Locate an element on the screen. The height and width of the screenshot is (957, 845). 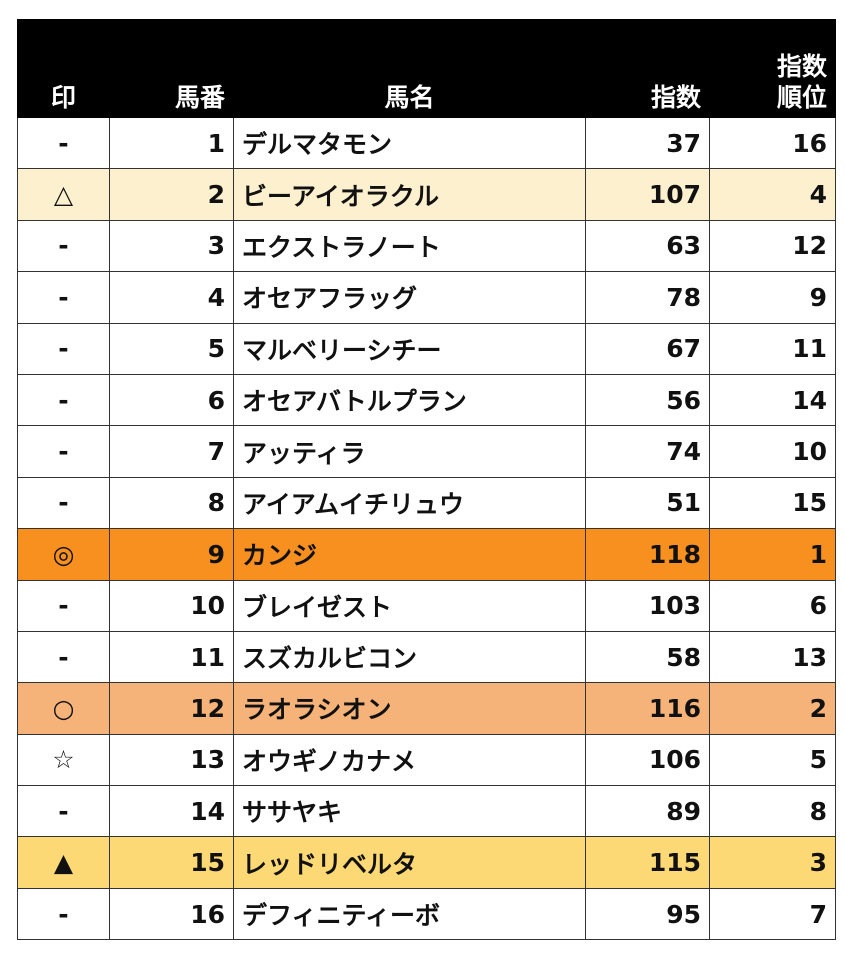
table-row: △ 2 ビーアイオラクル 107 4 is located at coordinates (426, 194).